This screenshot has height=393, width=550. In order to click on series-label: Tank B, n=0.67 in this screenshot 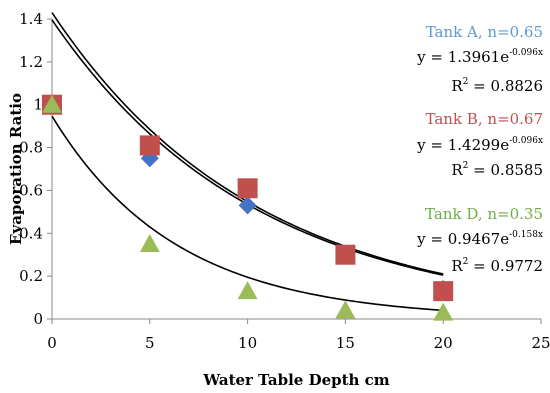, I will do `click(485, 119)`.